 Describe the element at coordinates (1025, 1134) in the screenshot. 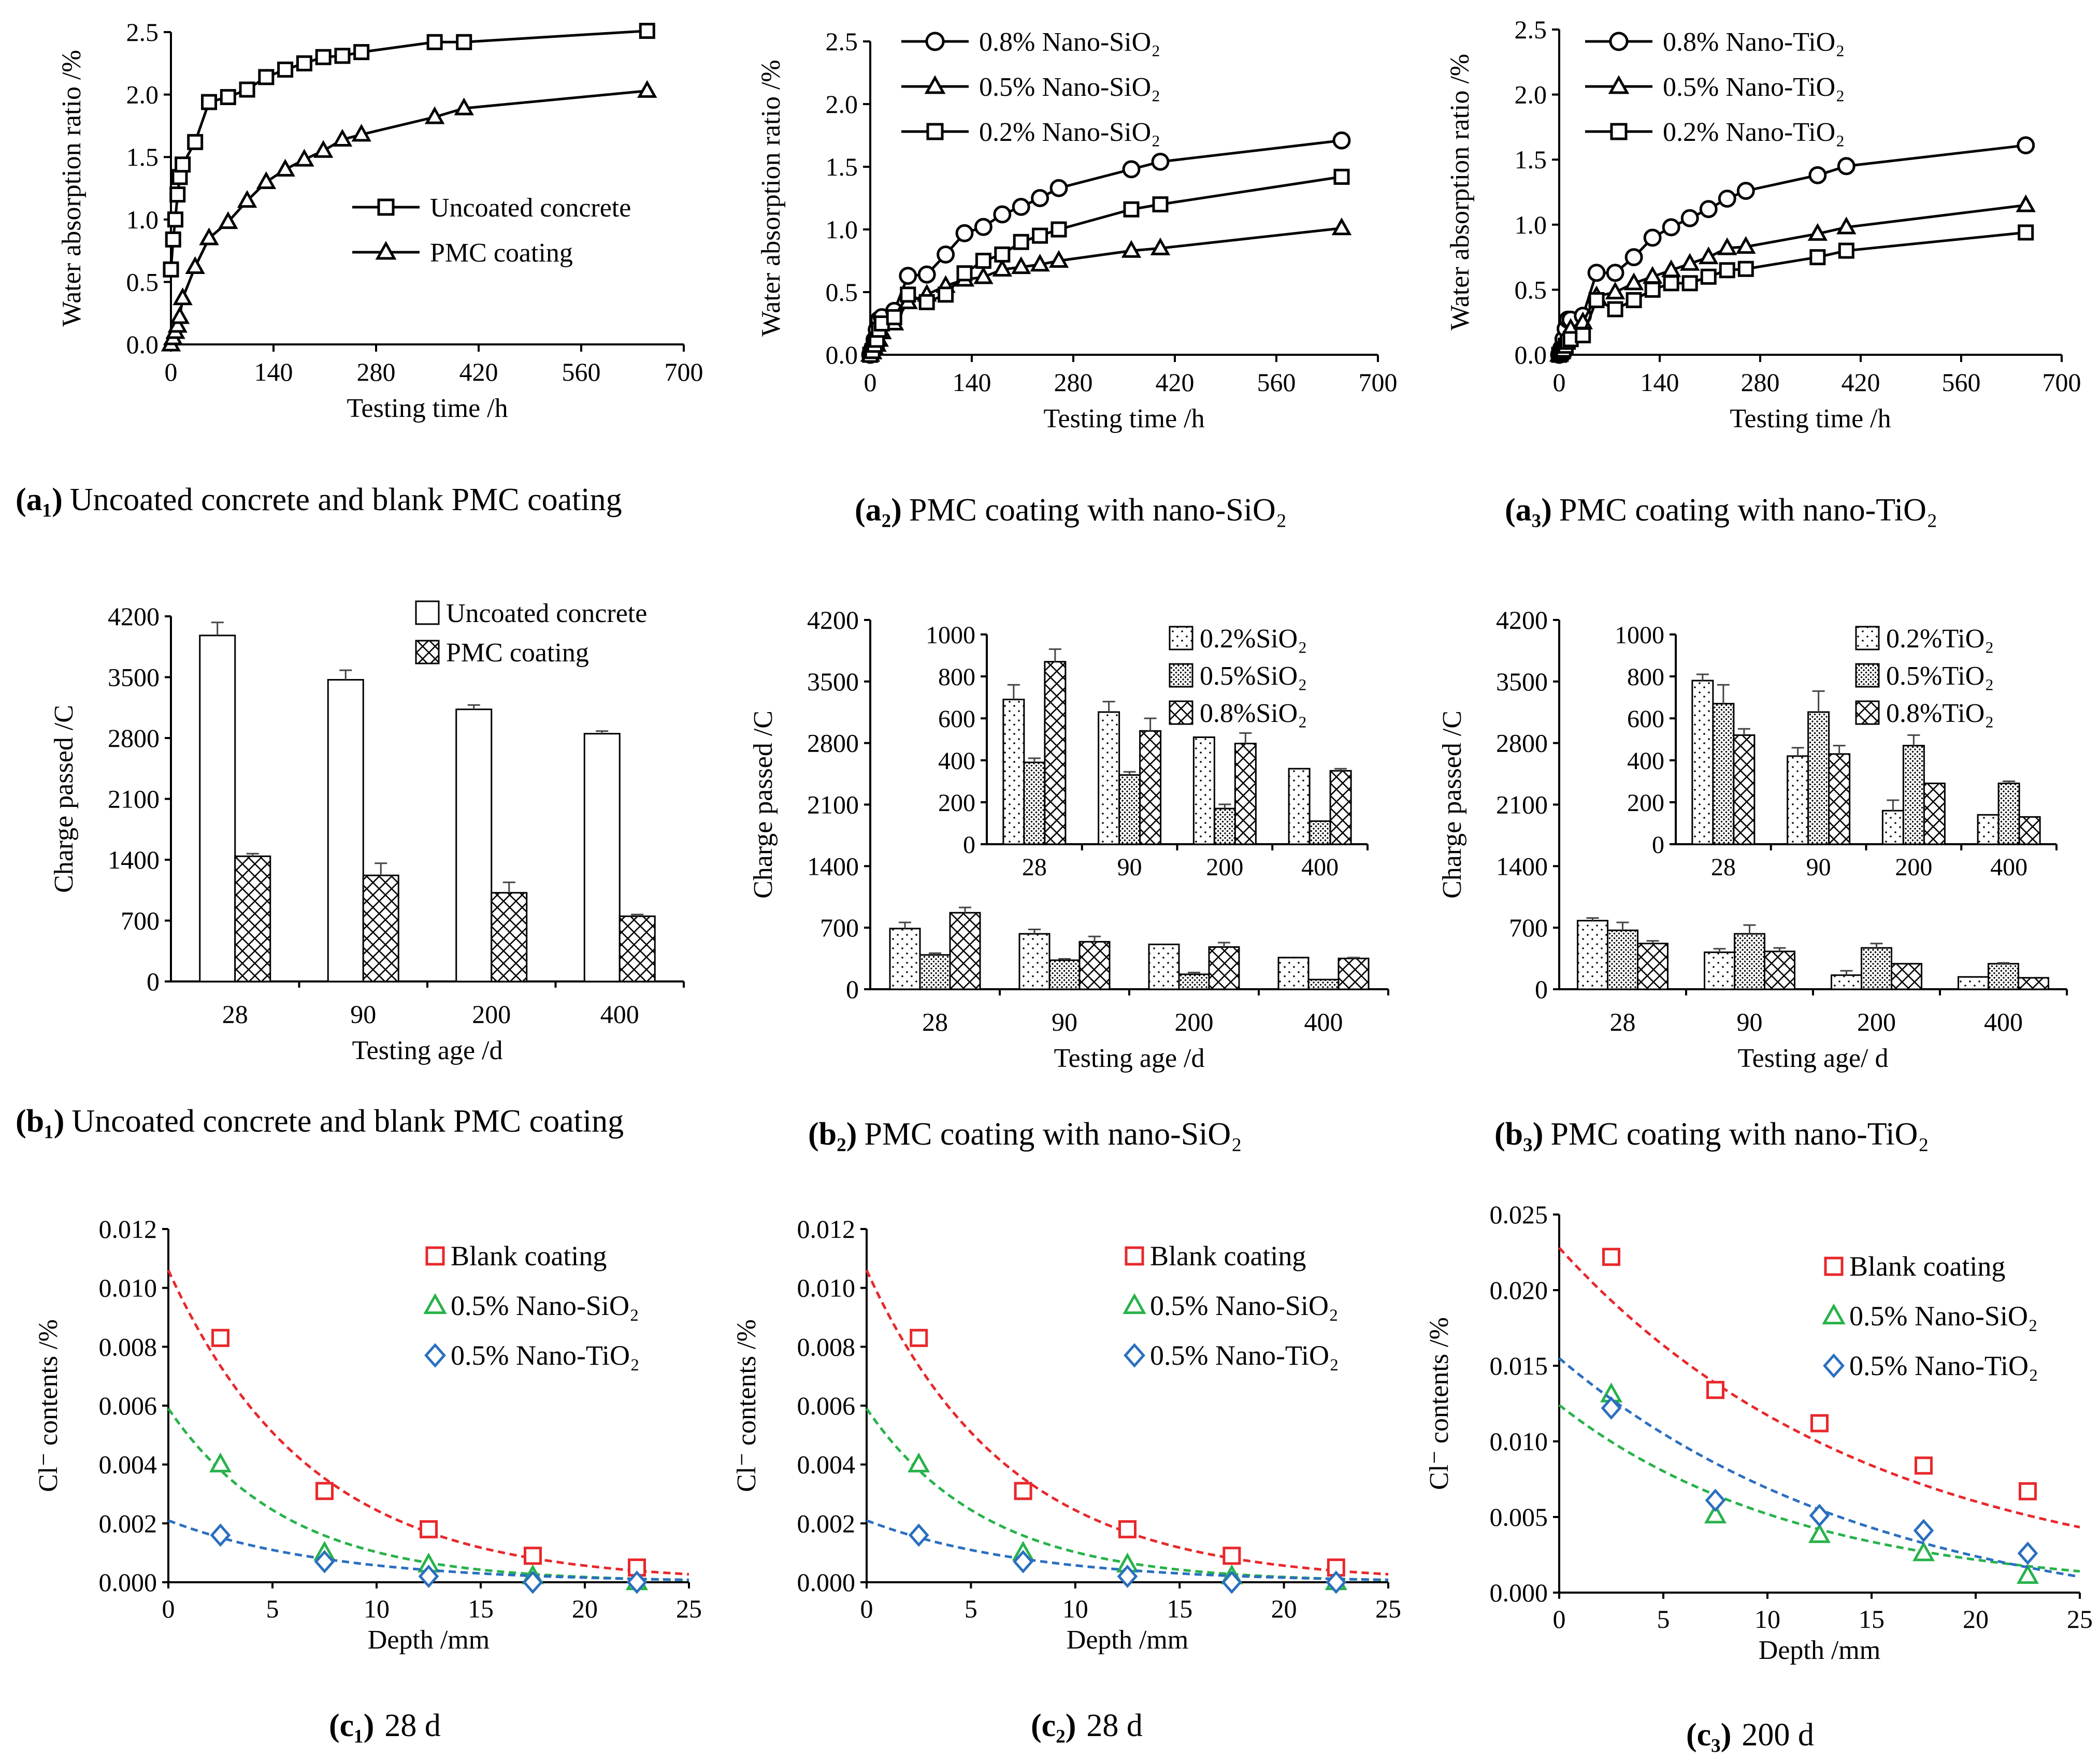

I see `caption: (b₂) PMC coating with nano-SiO₂` at that location.